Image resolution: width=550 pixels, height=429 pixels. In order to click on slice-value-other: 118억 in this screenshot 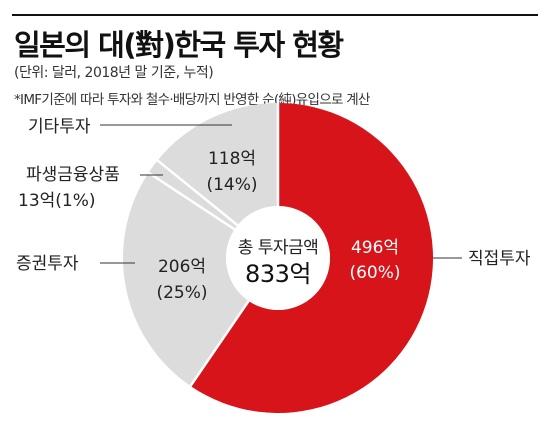, I will do `click(232, 159)`.